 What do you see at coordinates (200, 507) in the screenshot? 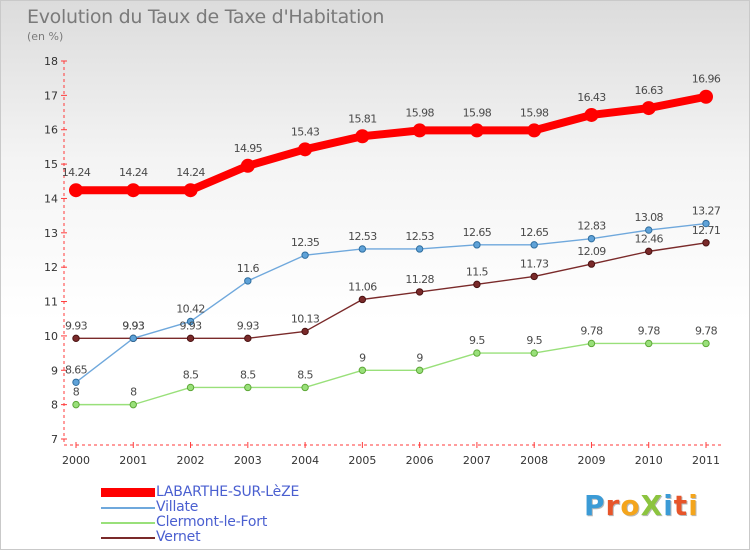
I see `legend-item-villate: Villate` at bounding box center [200, 507].